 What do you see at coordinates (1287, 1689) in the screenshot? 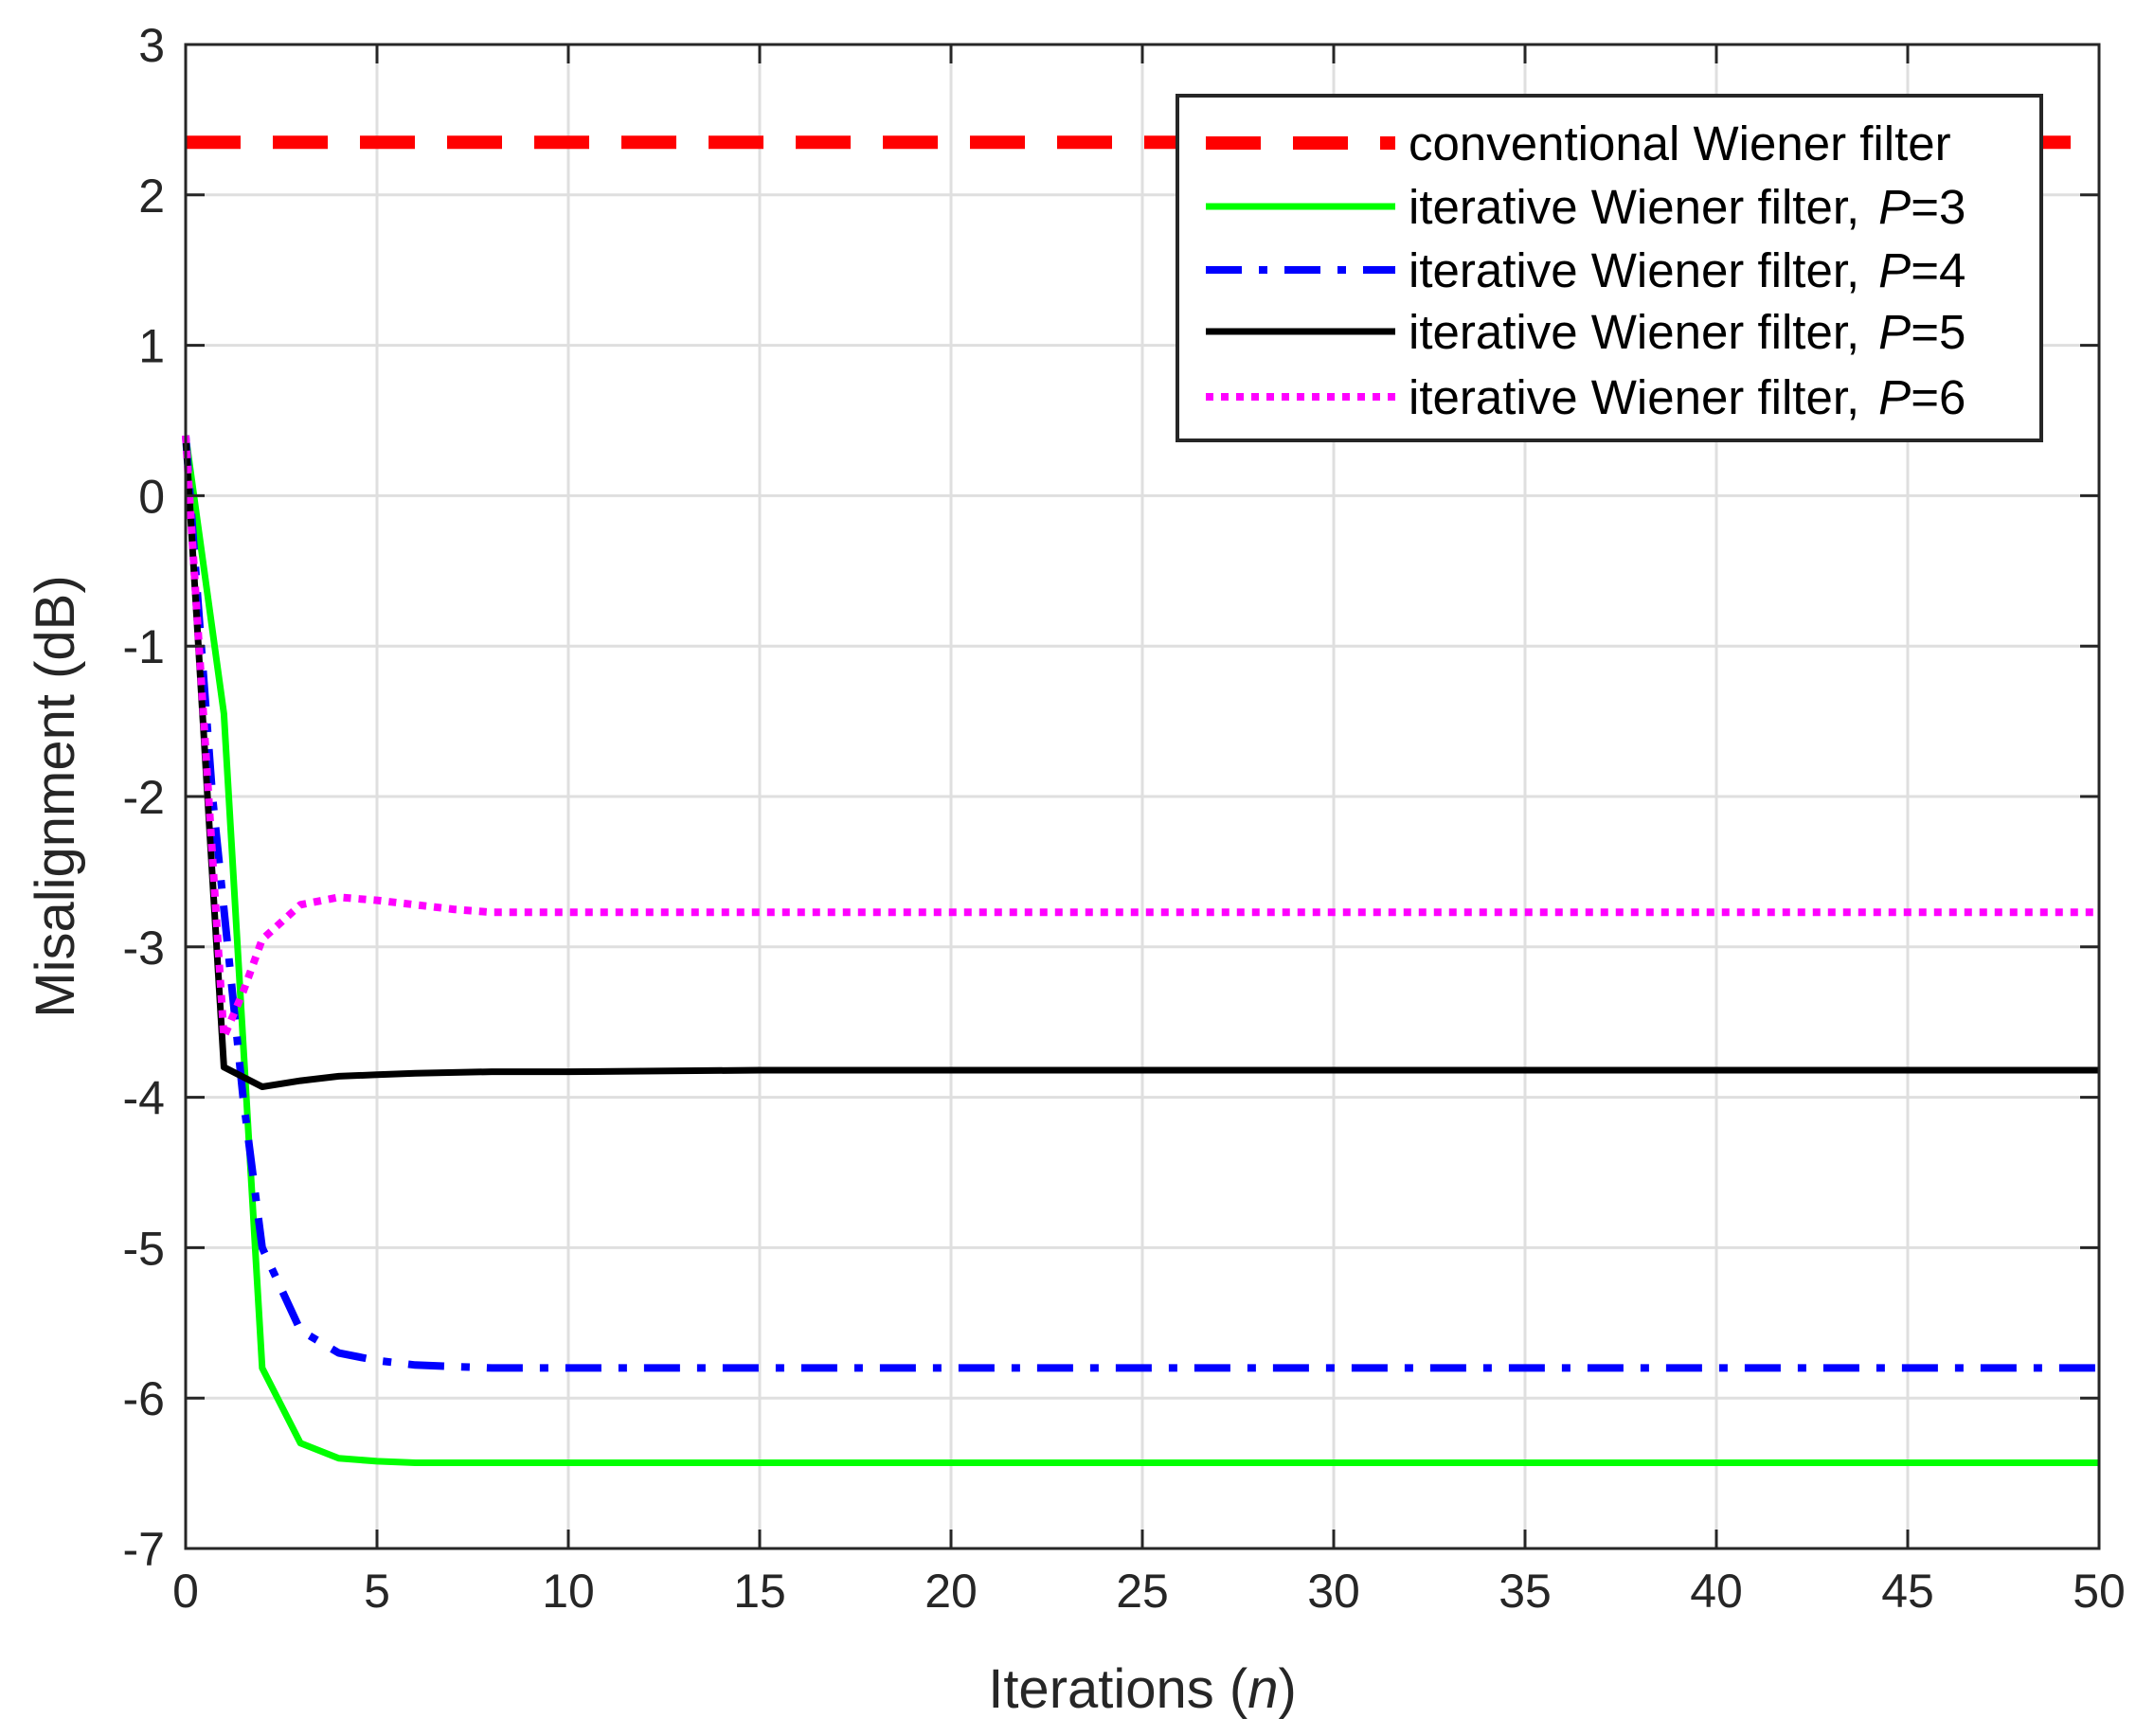
I see `x-axis-title-suffix: )` at bounding box center [1287, 1689].